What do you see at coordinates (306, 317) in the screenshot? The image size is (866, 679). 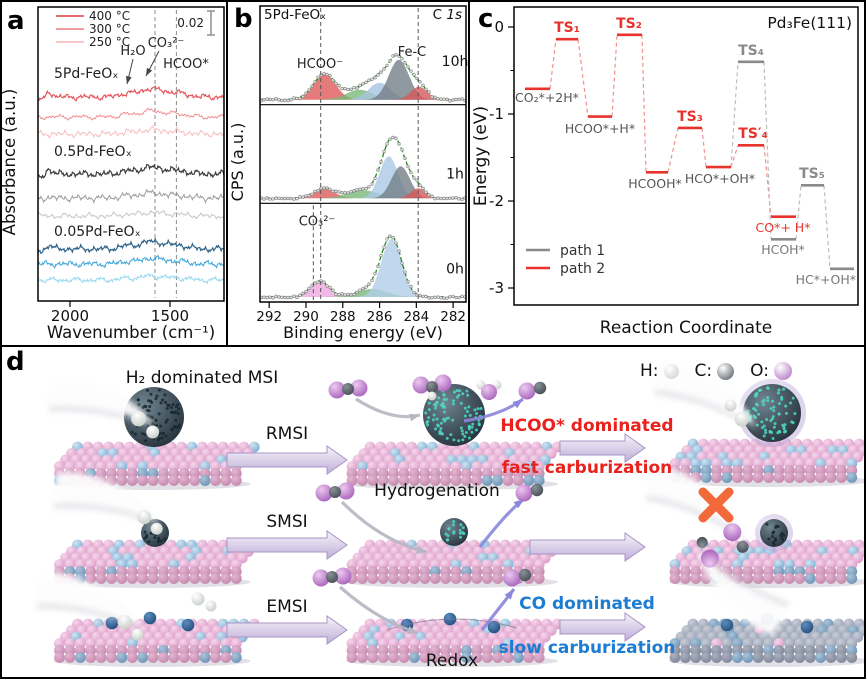 I see `x-tick-label: 290` at bounding box center [306, 317].